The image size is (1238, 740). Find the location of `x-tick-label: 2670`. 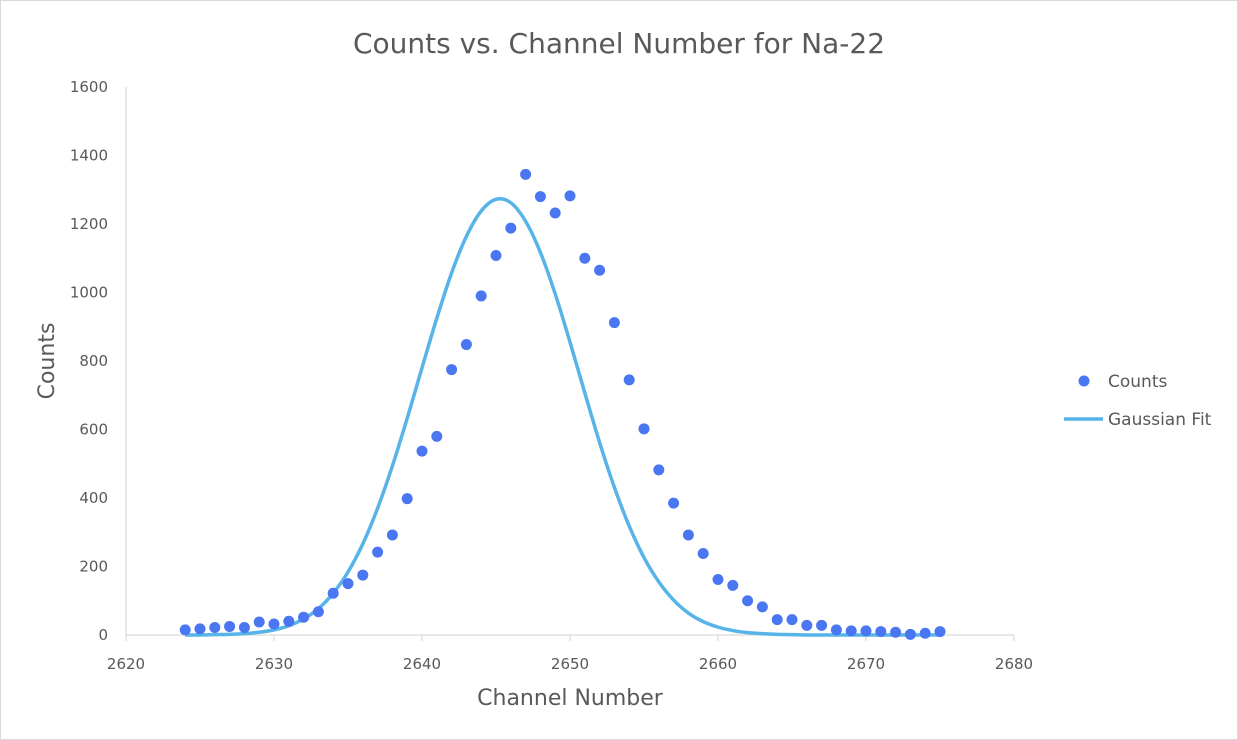

x-tick-label: 2670 is located at coordinates (866, 664).